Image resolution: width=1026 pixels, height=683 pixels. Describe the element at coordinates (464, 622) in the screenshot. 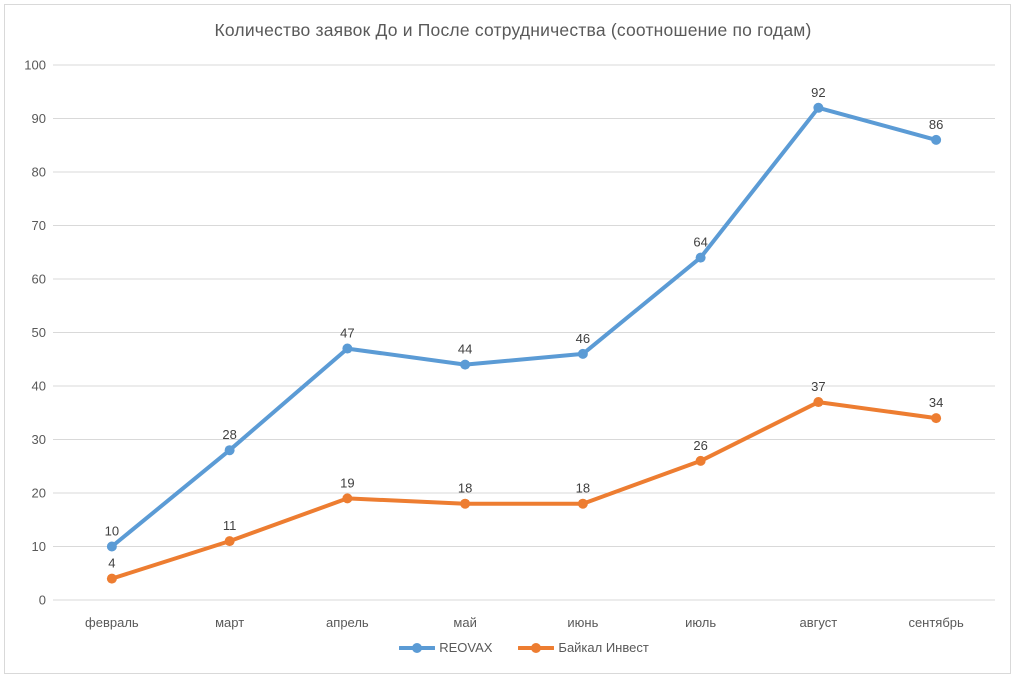

I see `x-axis-tick-label: май` at that location.